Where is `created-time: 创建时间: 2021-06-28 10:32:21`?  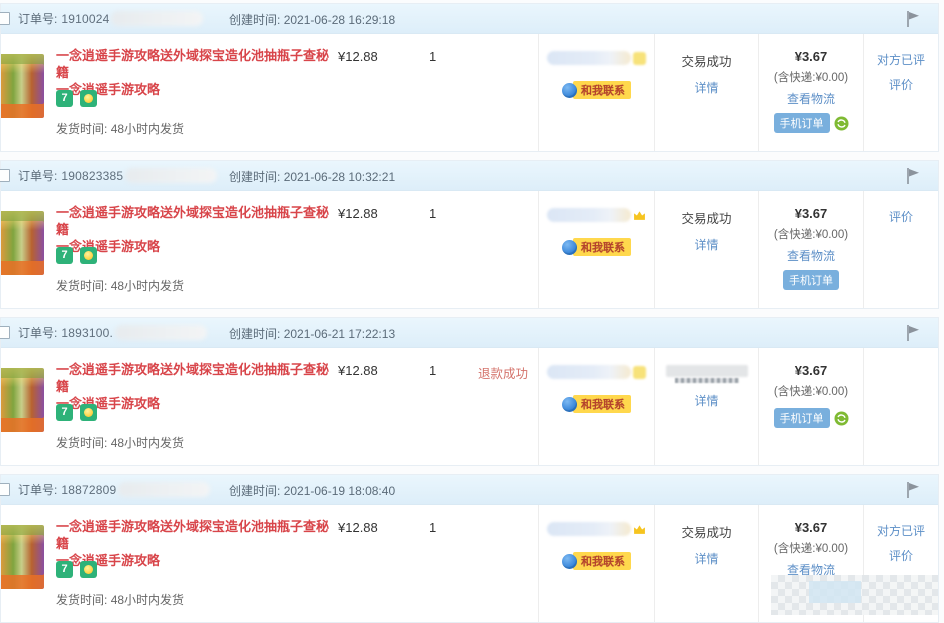 created-time: 创建时间: 2021-06-28 10:32:21 is located at coordinates (312, 176).